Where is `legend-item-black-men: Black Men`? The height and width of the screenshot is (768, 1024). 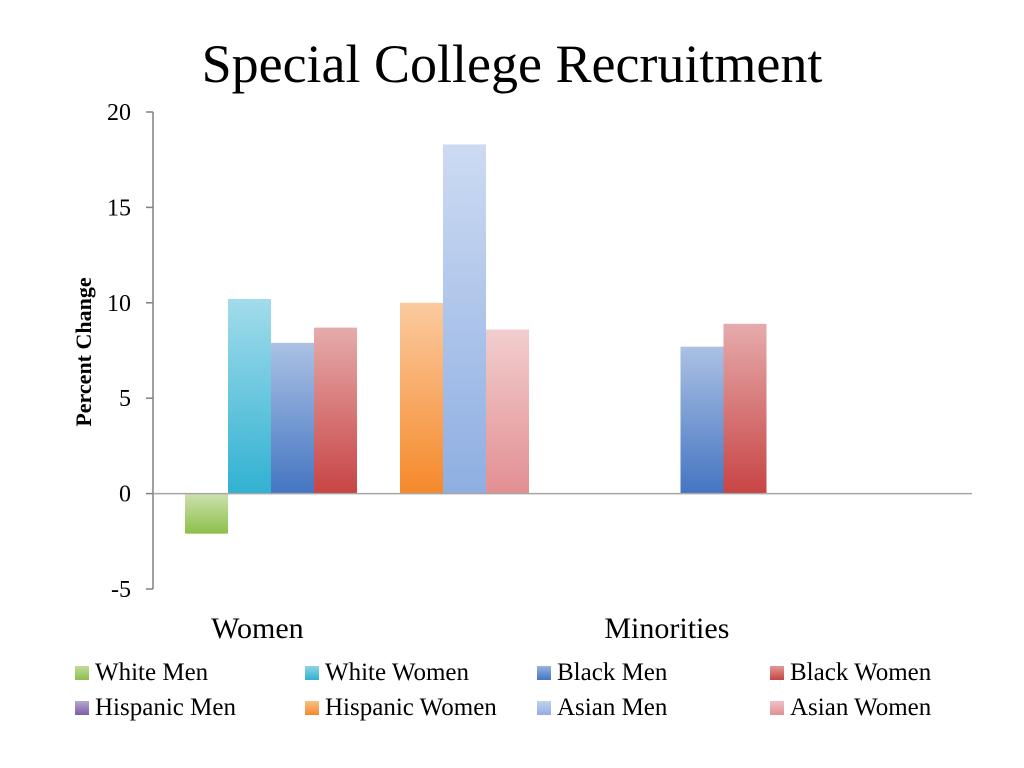 legend-item-black-men: Black Men is located at coordinates (602, 673).